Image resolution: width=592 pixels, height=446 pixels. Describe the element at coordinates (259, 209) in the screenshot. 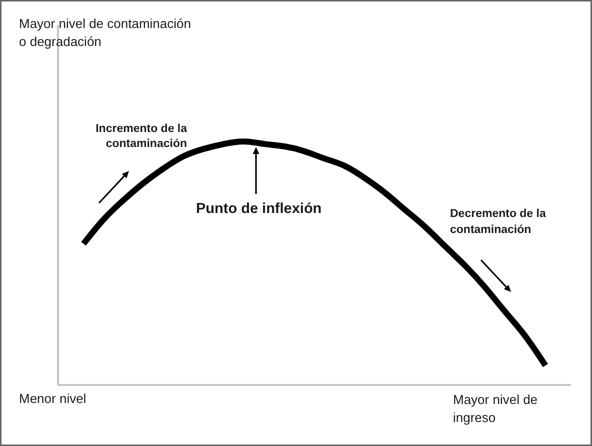

I see `annotation: Punto de inflexión` at that location.